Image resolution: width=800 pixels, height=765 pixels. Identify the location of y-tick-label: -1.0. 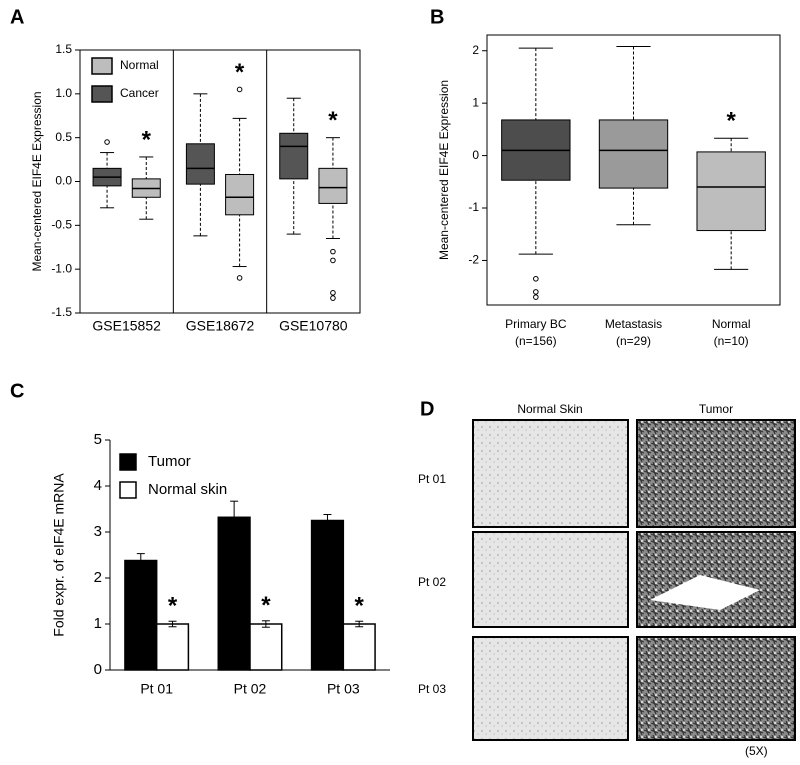
(61, 268).